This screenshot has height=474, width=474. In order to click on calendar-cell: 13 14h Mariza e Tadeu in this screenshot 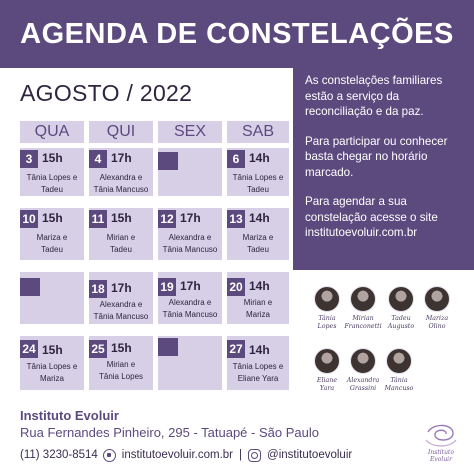, I will do `click(258, 234)`.